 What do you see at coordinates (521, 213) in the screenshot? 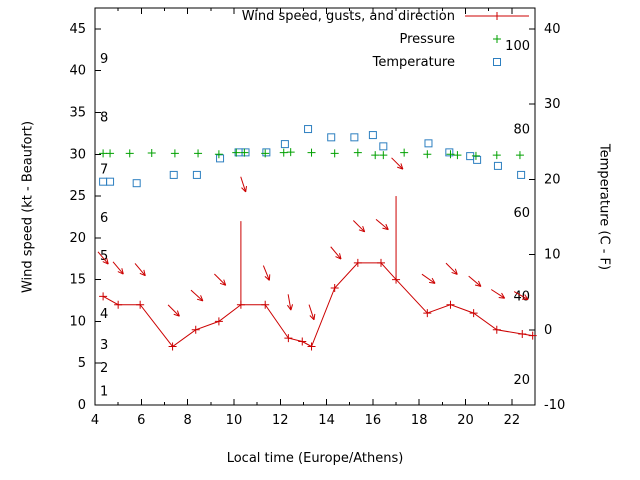
I see `svg-text: 60` at bounding box center [521, 213].